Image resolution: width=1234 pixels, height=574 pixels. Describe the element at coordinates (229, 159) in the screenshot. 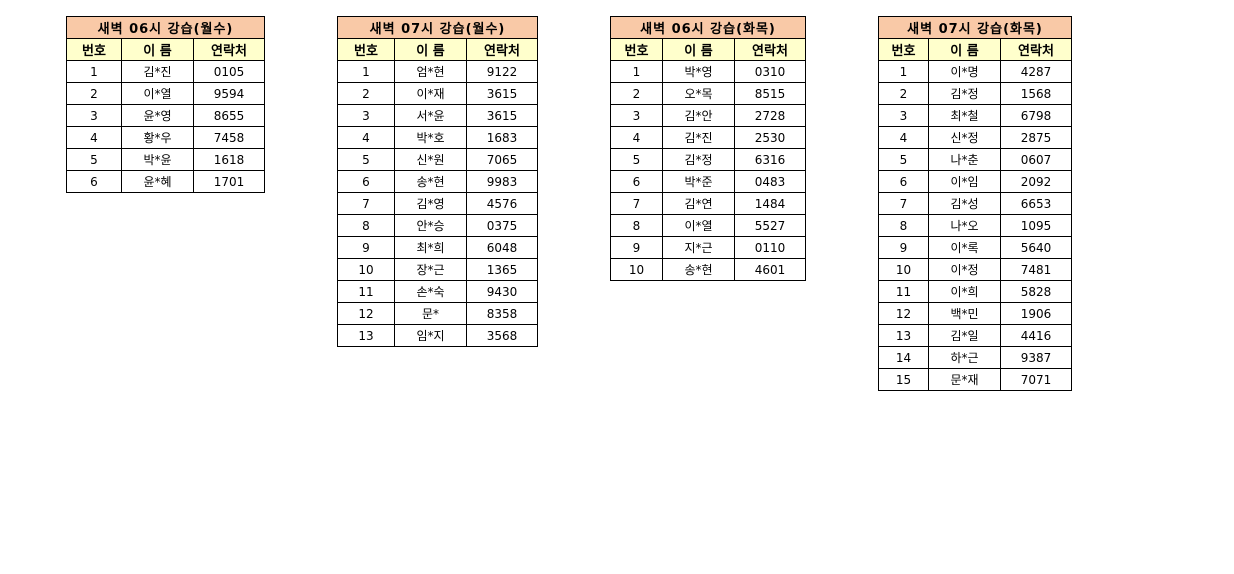

I see `cell-contact: 1618` at that location.